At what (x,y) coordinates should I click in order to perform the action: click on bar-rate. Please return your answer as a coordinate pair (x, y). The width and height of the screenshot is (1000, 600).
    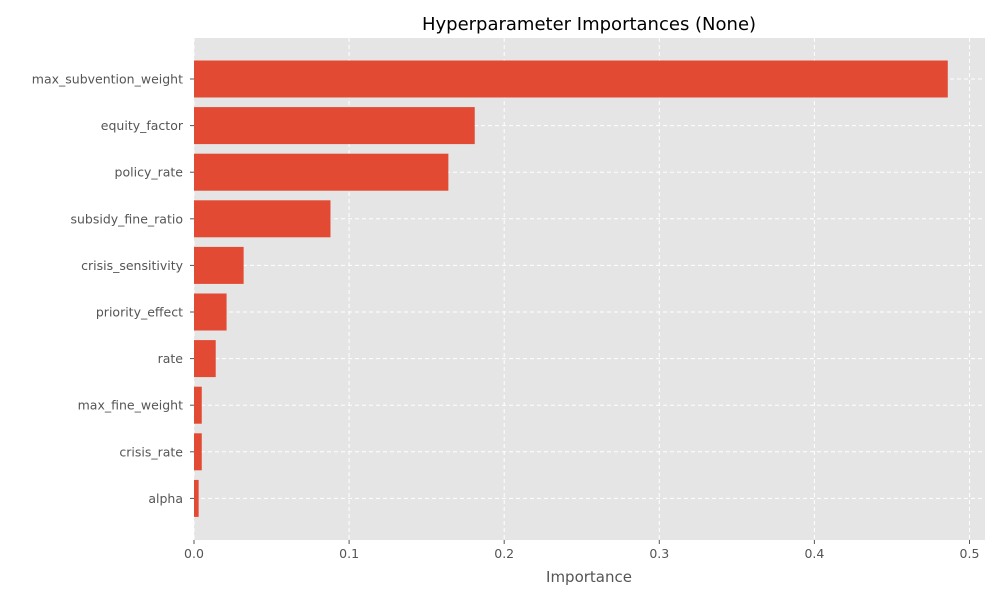
    Looking at the image, I should click on (205, 359).